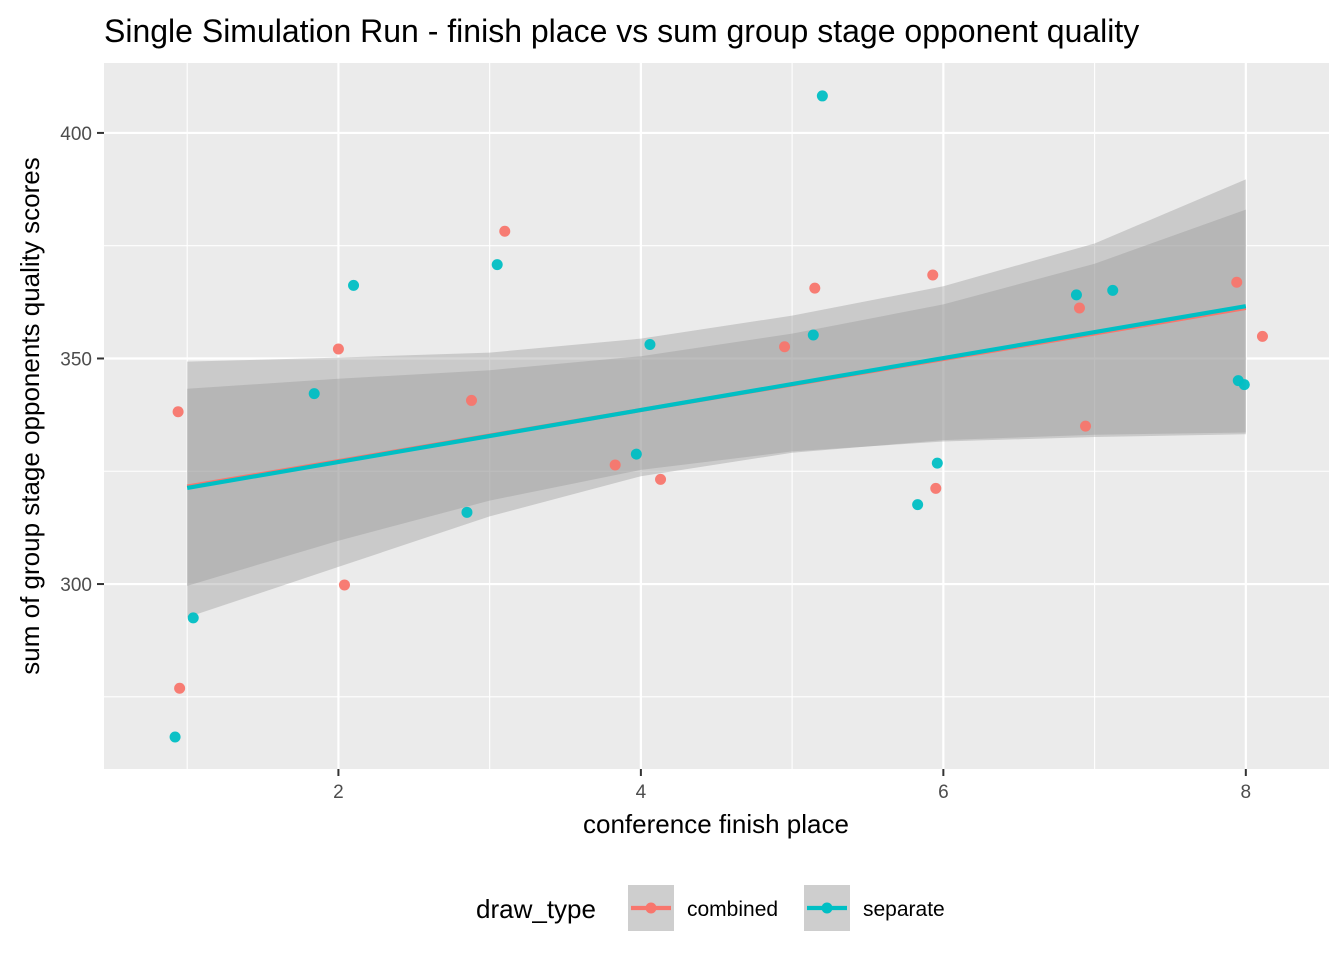  Describe the element at coordinates (536, 909) in the screenshot. I see `legend-title: draw_type` at that location.